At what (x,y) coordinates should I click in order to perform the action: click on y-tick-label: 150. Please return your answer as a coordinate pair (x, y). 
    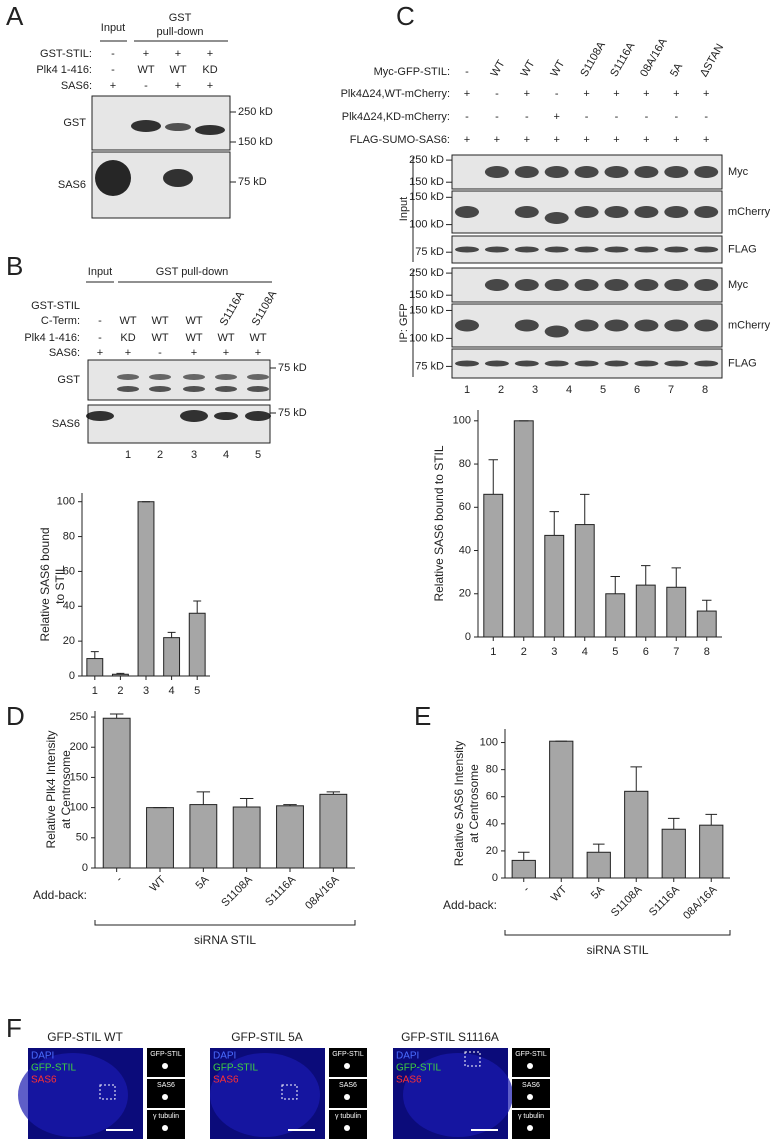
    Looking at the image, I should click on (79, 777).